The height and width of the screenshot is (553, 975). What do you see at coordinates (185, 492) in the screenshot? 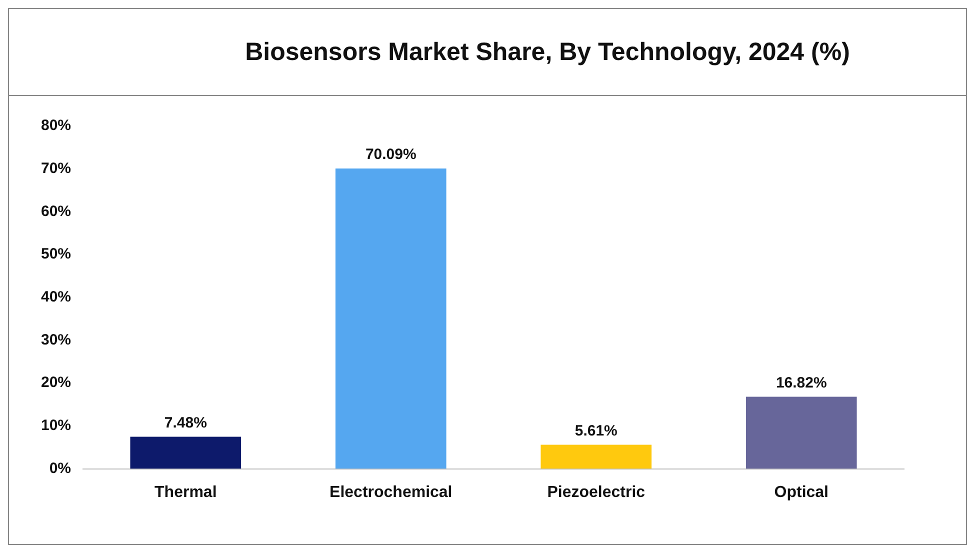
I see `x-tick-label: Thermal` at bounding box center [185, 492].